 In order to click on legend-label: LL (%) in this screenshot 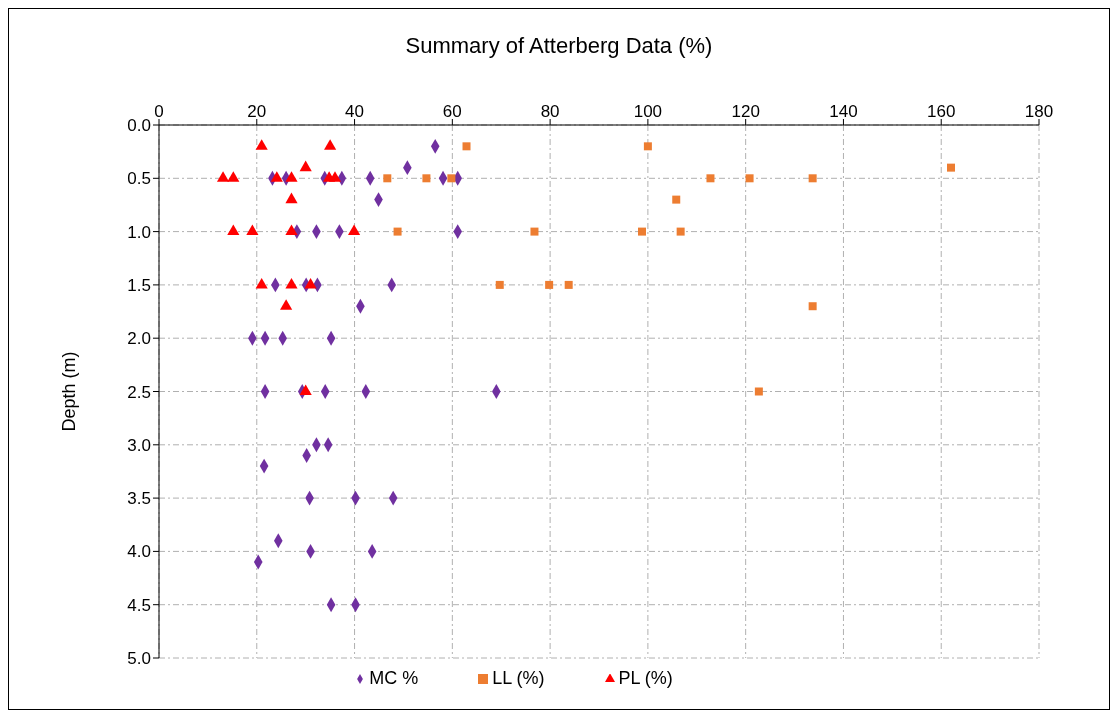, I will do `click(518, 678)`.